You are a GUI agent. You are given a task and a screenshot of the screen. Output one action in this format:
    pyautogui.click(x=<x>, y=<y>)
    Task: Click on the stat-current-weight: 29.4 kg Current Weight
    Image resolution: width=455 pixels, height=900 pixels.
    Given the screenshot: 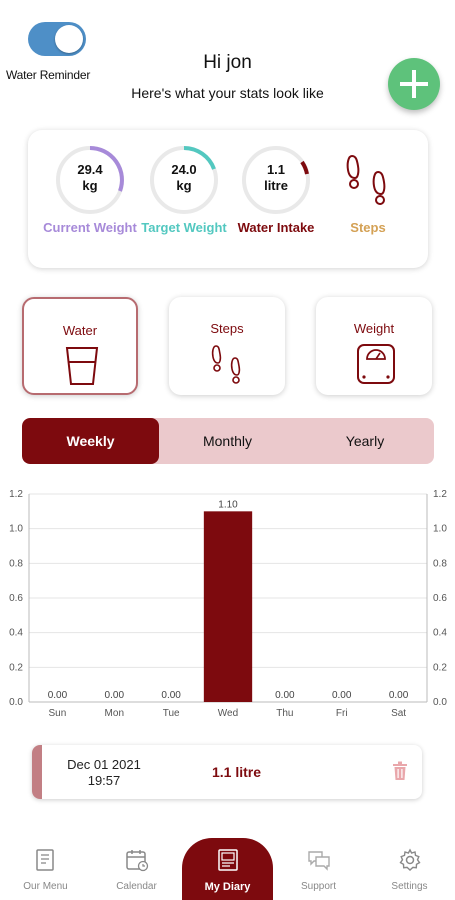 What is the action you would take?
    pyautogui.click(x=90, y=204)
    